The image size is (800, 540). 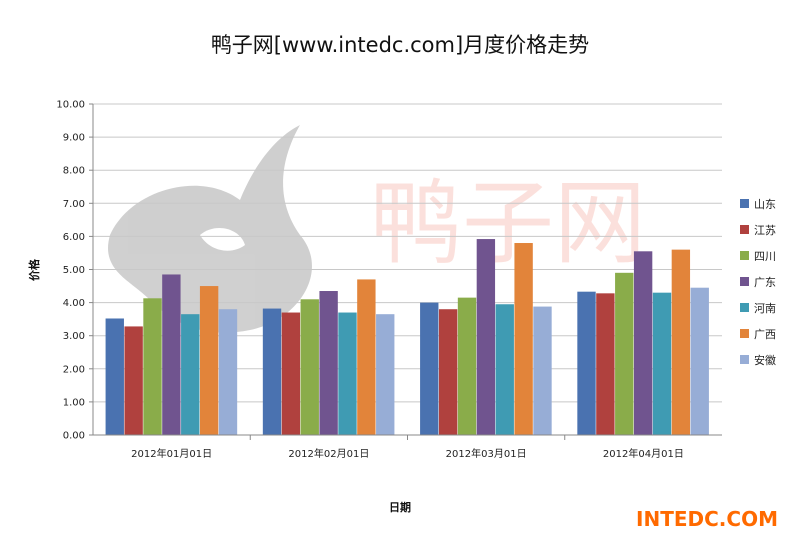 What do you see at coordinates (699, 361) in the screenshot?
I see `bar-安徽-4` at bounding box center [699, 361].